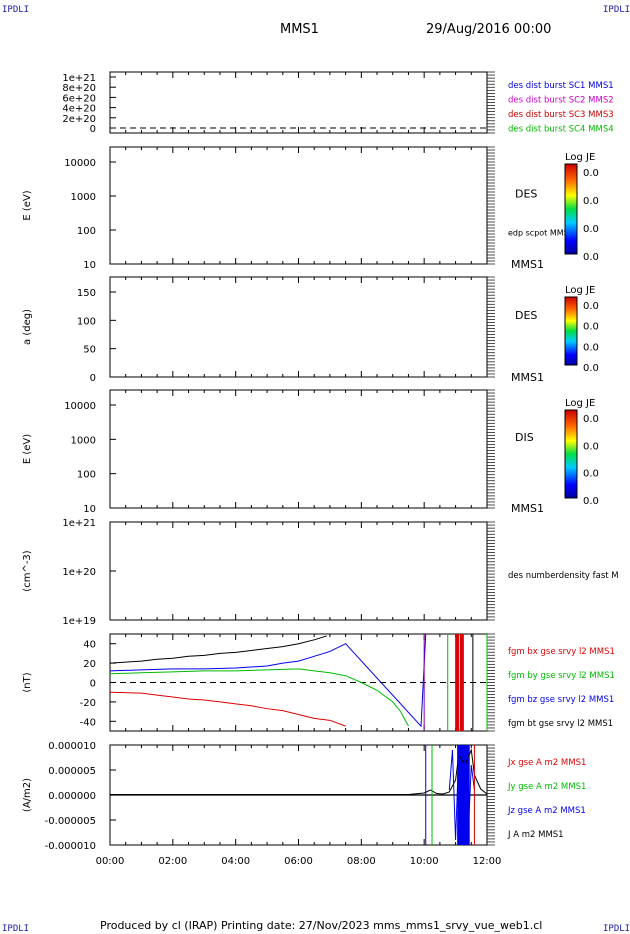 The height and width of the screenshot is (934, 630). I want to click on corner-mark-top-left: IPDLI, so click(16, 10).